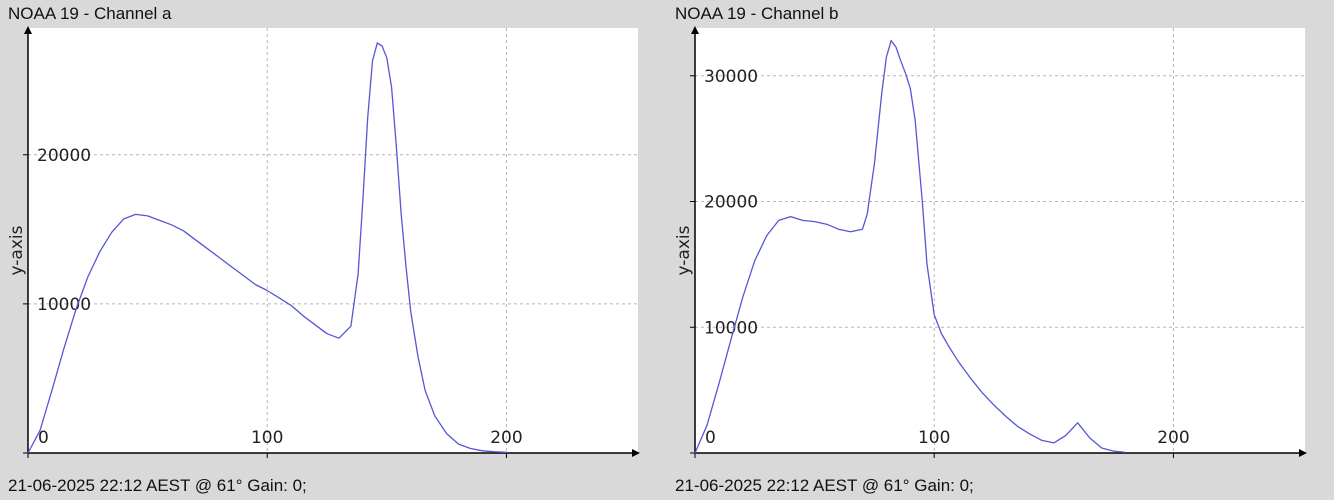  Describe the element at coordinates (90, 13) in the screenshot. I see `chart-title: NOAA 19 - Channel a` at that location.